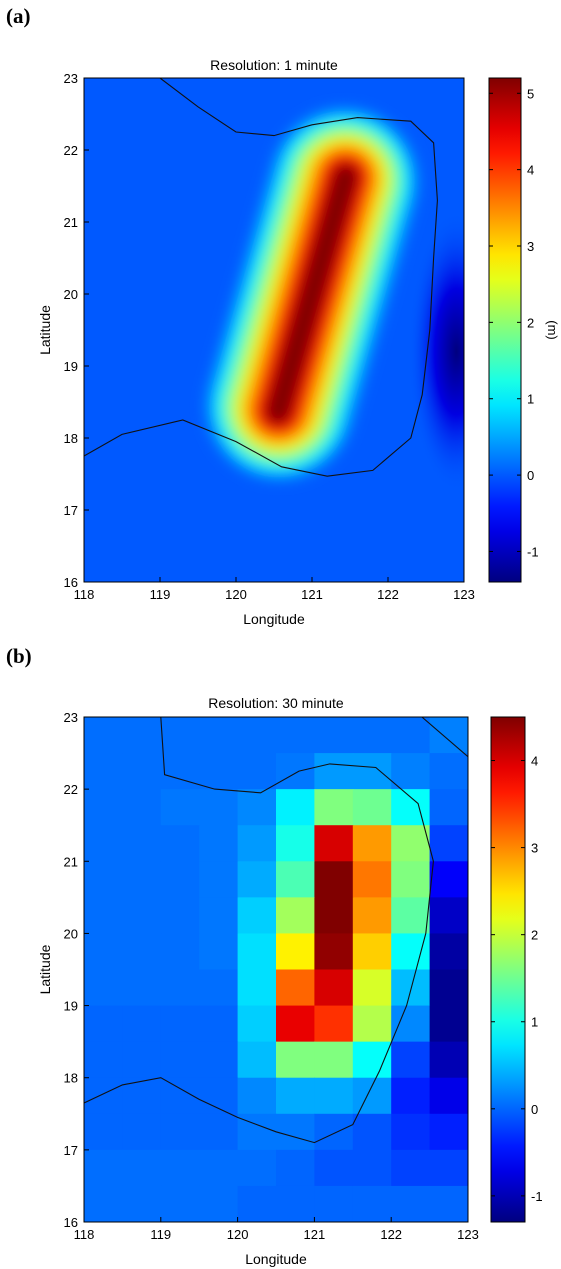  What do you see at coordinates (530, 93) in the screenshot?
I see `colorbar-tick-label: 5` at bounding box center [530, 93].